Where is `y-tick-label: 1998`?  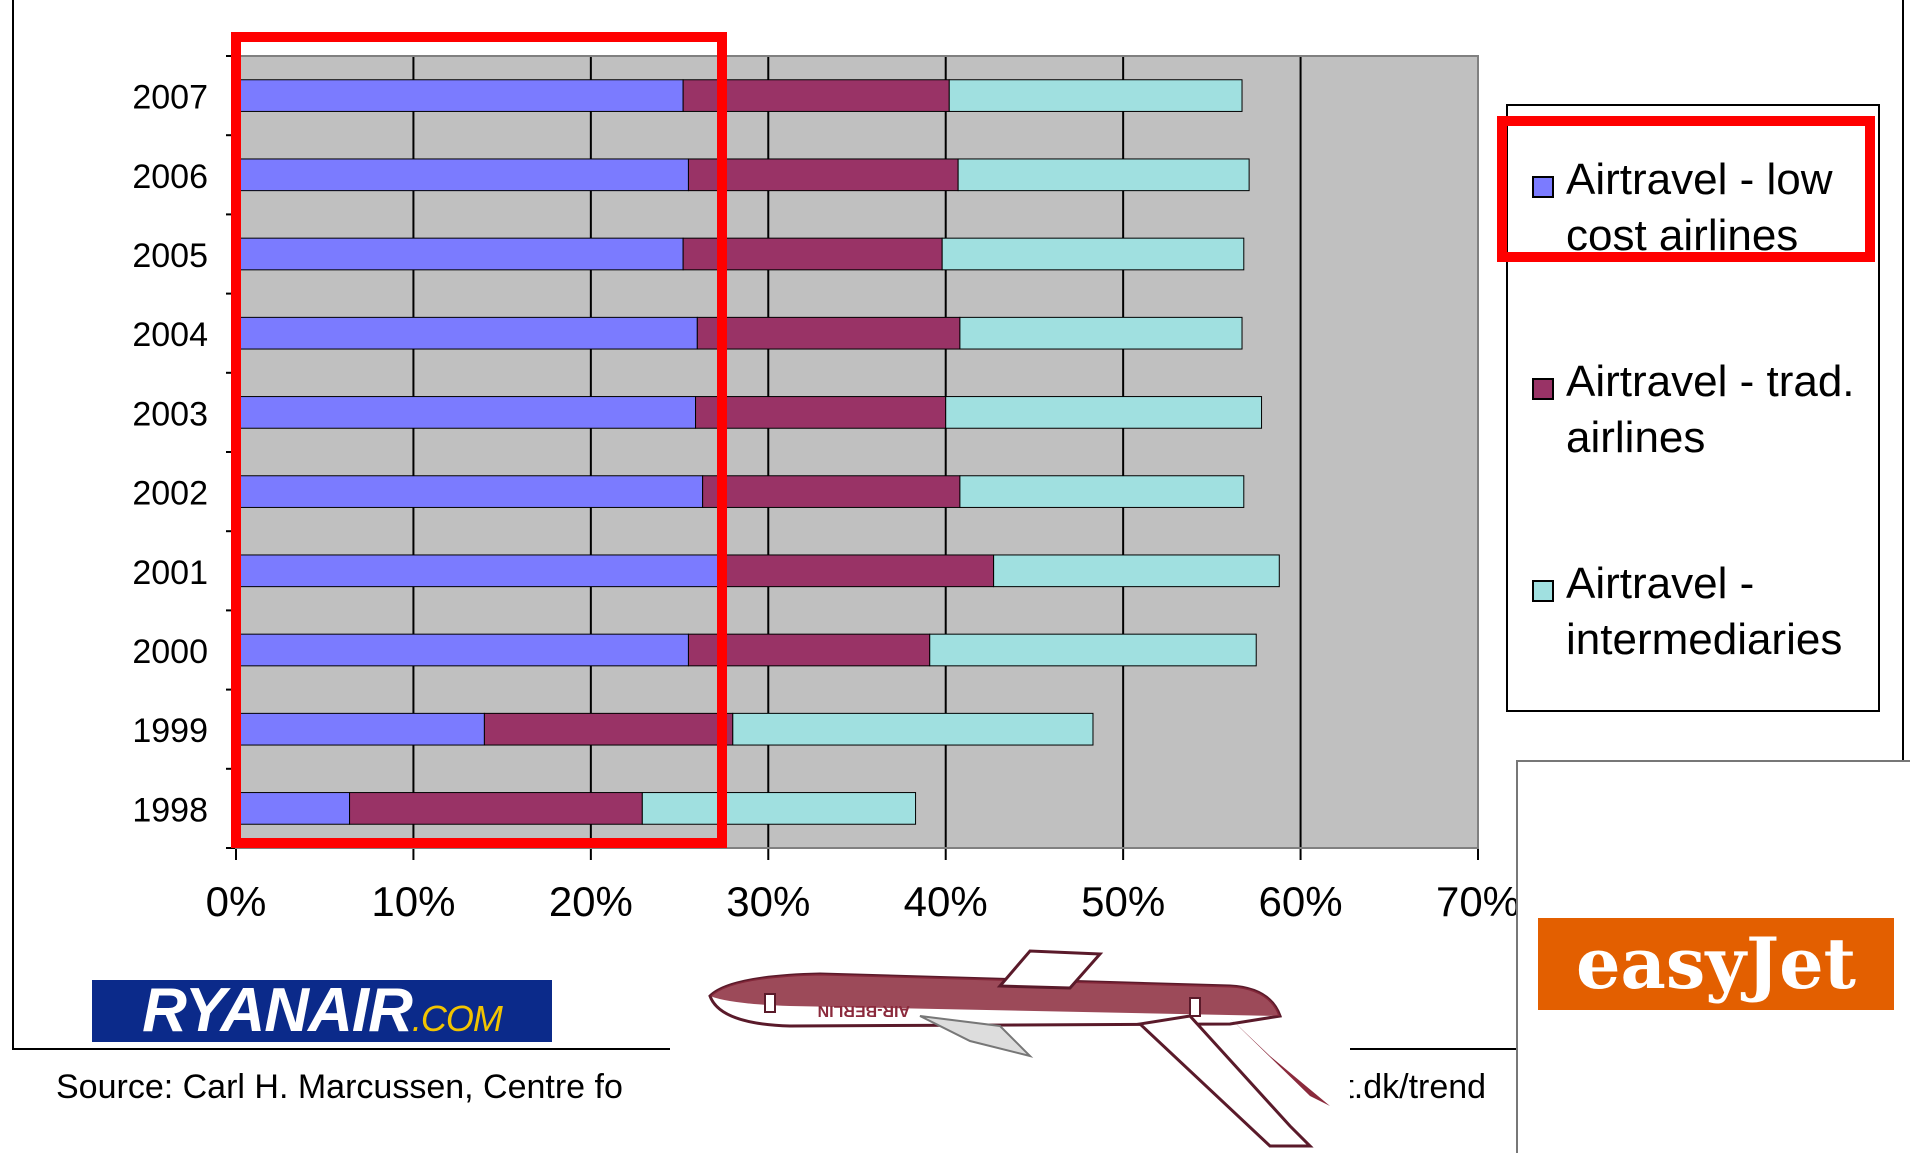 y-tick-label: 1998 is located at coordinates (170, 810).